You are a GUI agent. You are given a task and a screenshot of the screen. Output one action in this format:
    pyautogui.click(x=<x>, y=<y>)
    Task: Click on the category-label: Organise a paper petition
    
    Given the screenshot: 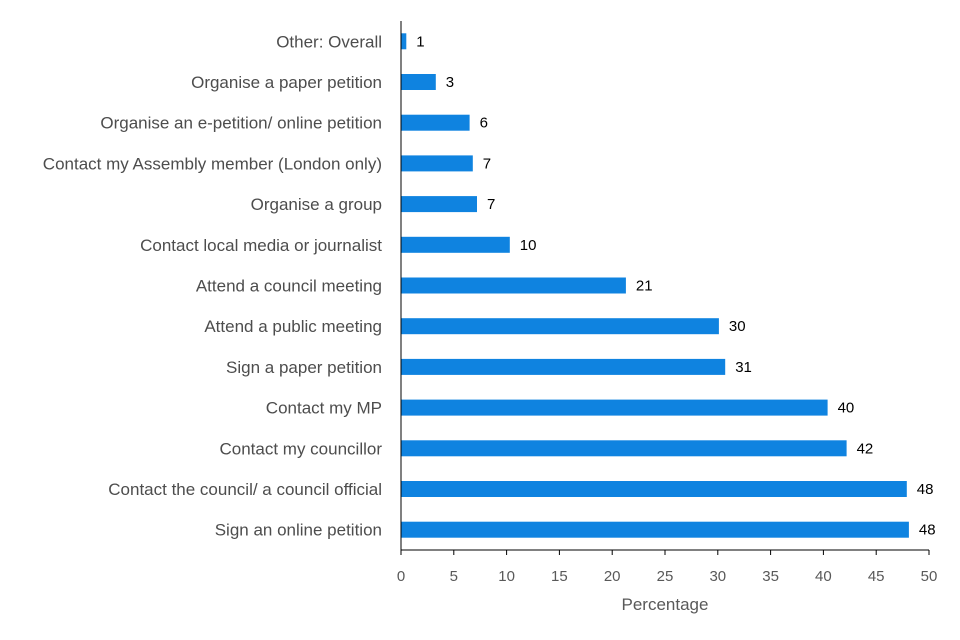 What is the action you would take?
    pyautogui.click(x=286, y=82)
    